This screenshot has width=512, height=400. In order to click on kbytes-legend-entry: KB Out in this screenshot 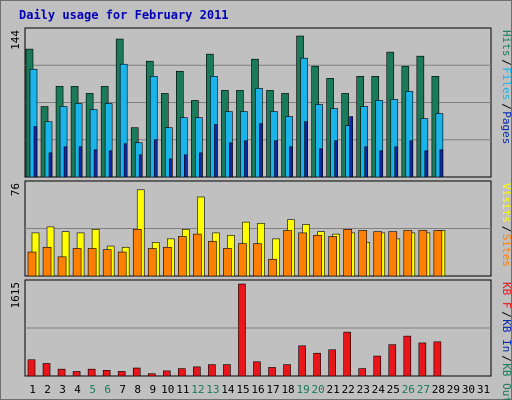, I will do `click(506, 381)`.